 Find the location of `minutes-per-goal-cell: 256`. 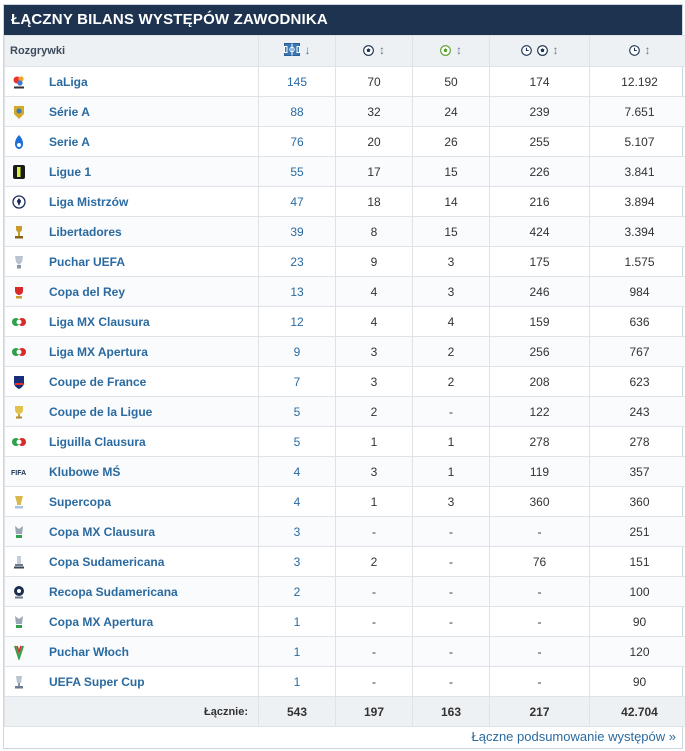

minutes-per-goal-cell: 256 is located at coordinates (539, 351).